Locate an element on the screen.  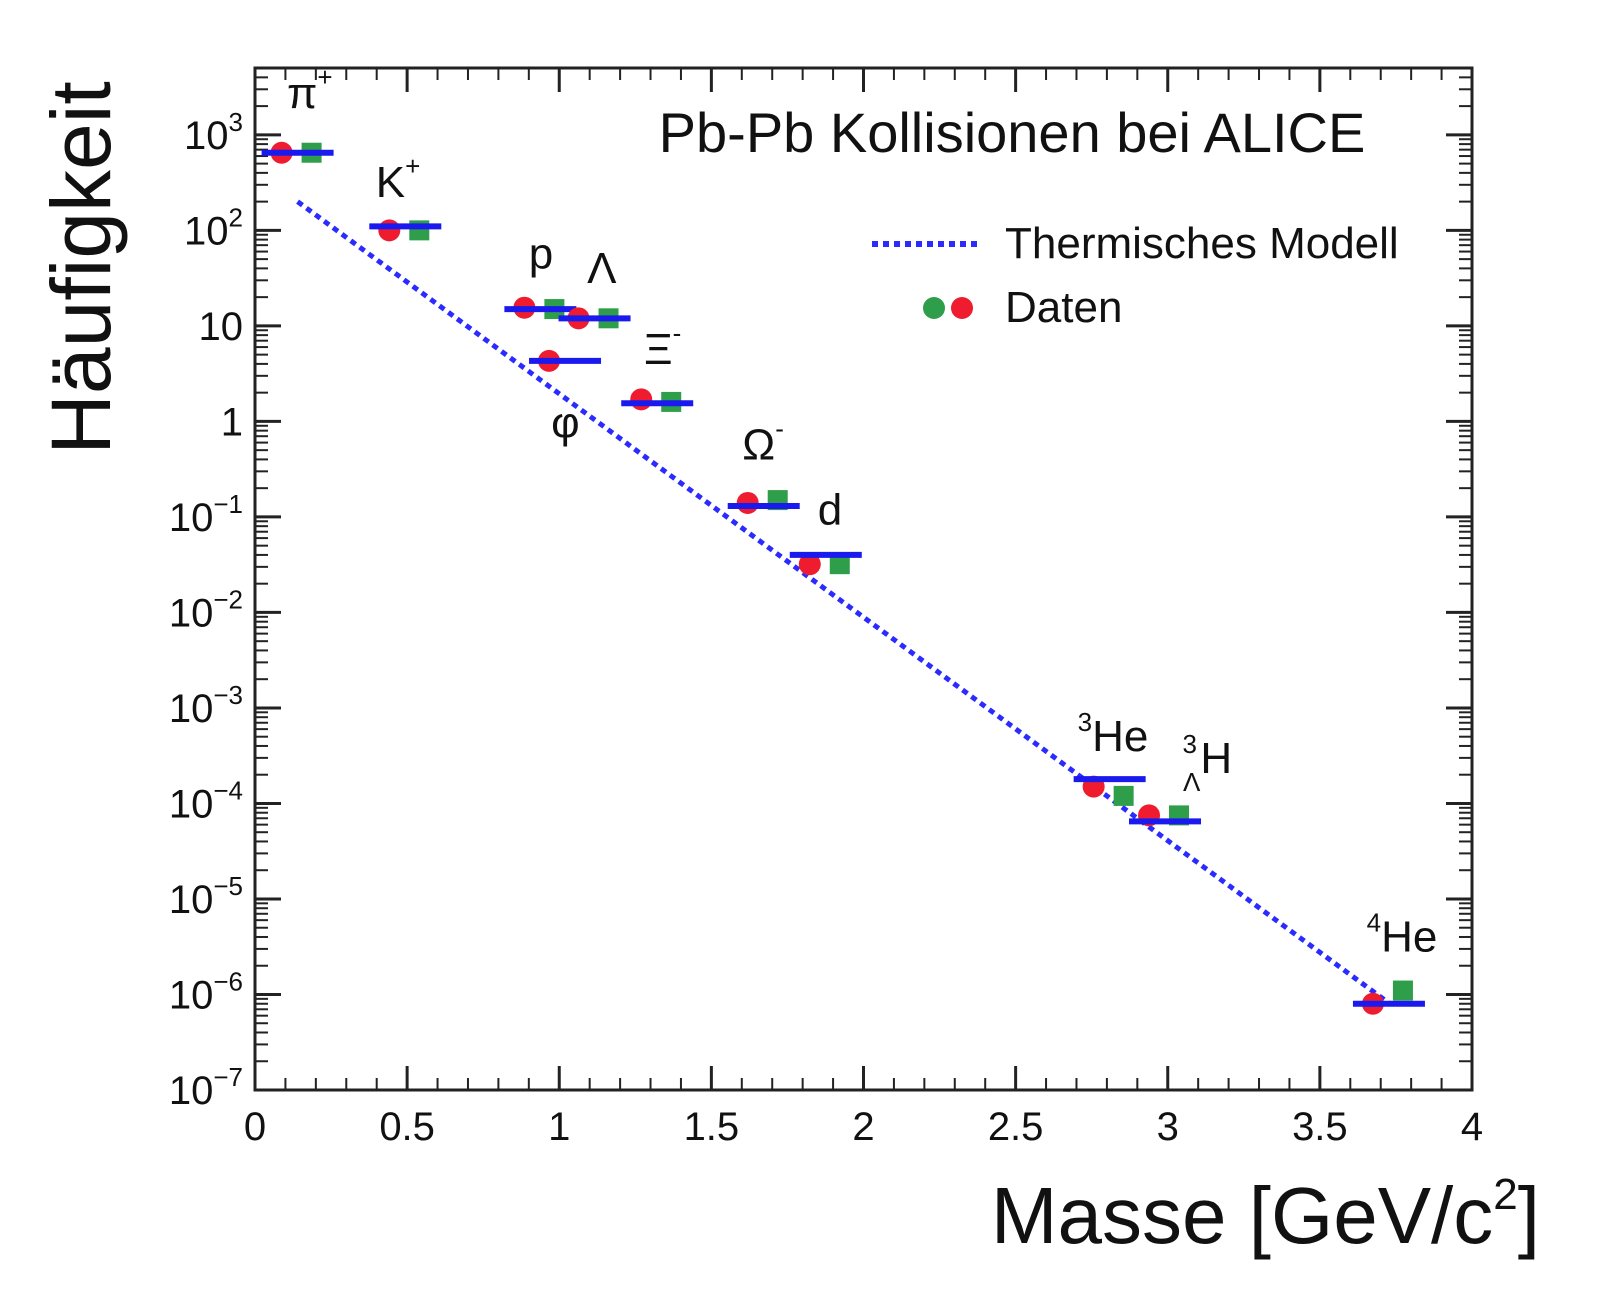
y-tick-exponent: 3 is located at coordinates (236, 122).